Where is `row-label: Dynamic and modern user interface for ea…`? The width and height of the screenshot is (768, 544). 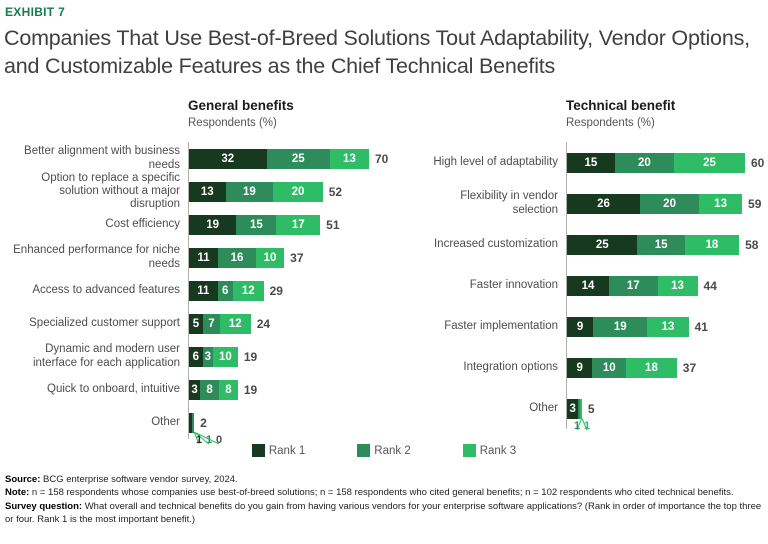
row-label: Dynamic and modern user interface for ea… is located at coordinates (106, 356).